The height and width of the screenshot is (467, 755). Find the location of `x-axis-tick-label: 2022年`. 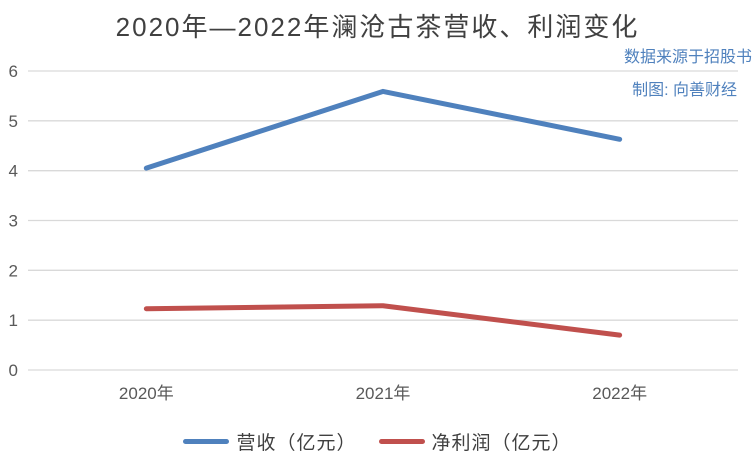

x-axis-tick-label: 2022年 is located at coordinates (619, 393).